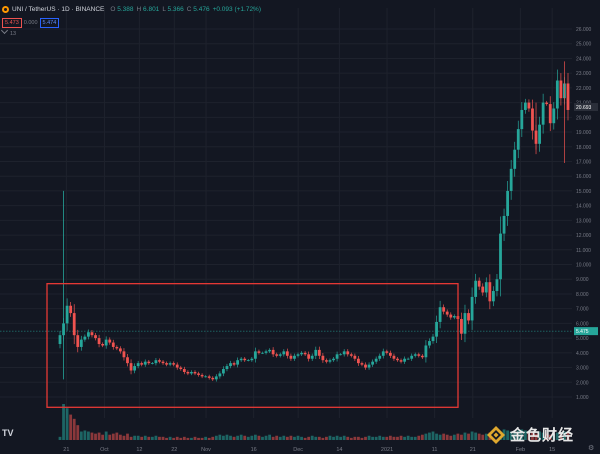 This screenshot has height=454, width=600. Describe the element at coordinates (12, 23) in the screenshot. I see `sell-price-button: 5.473` at that location.